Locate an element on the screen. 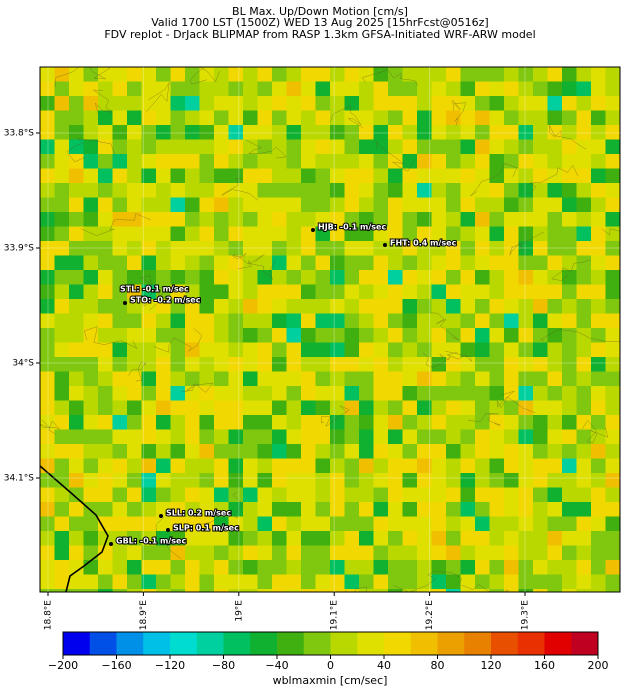 The height and width of the screenshot is (692, 628). title-line: BL Max. Up/Down Motion [cm/s] is located at coordinates (320, 11).